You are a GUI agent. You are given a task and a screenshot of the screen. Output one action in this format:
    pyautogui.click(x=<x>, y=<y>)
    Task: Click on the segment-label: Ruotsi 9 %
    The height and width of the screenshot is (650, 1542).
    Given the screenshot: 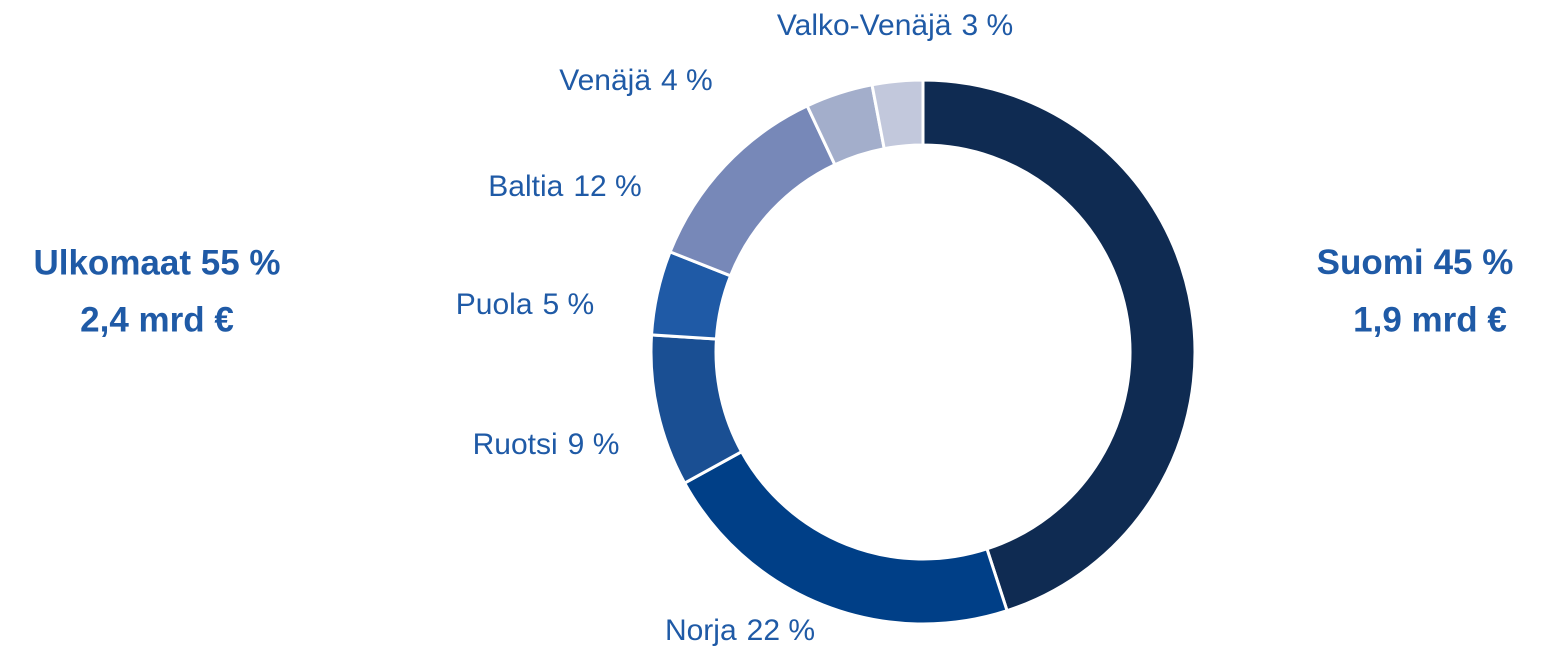 What is the action you would take?
    pyautogui.click(x=546, y=444)
    